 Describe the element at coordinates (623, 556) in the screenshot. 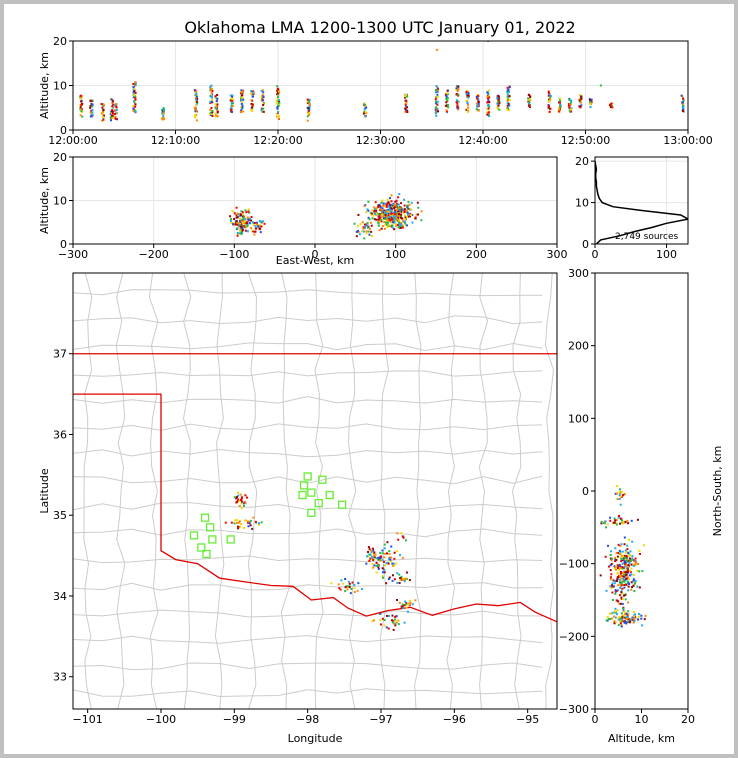

I see `plot-area` at that location.